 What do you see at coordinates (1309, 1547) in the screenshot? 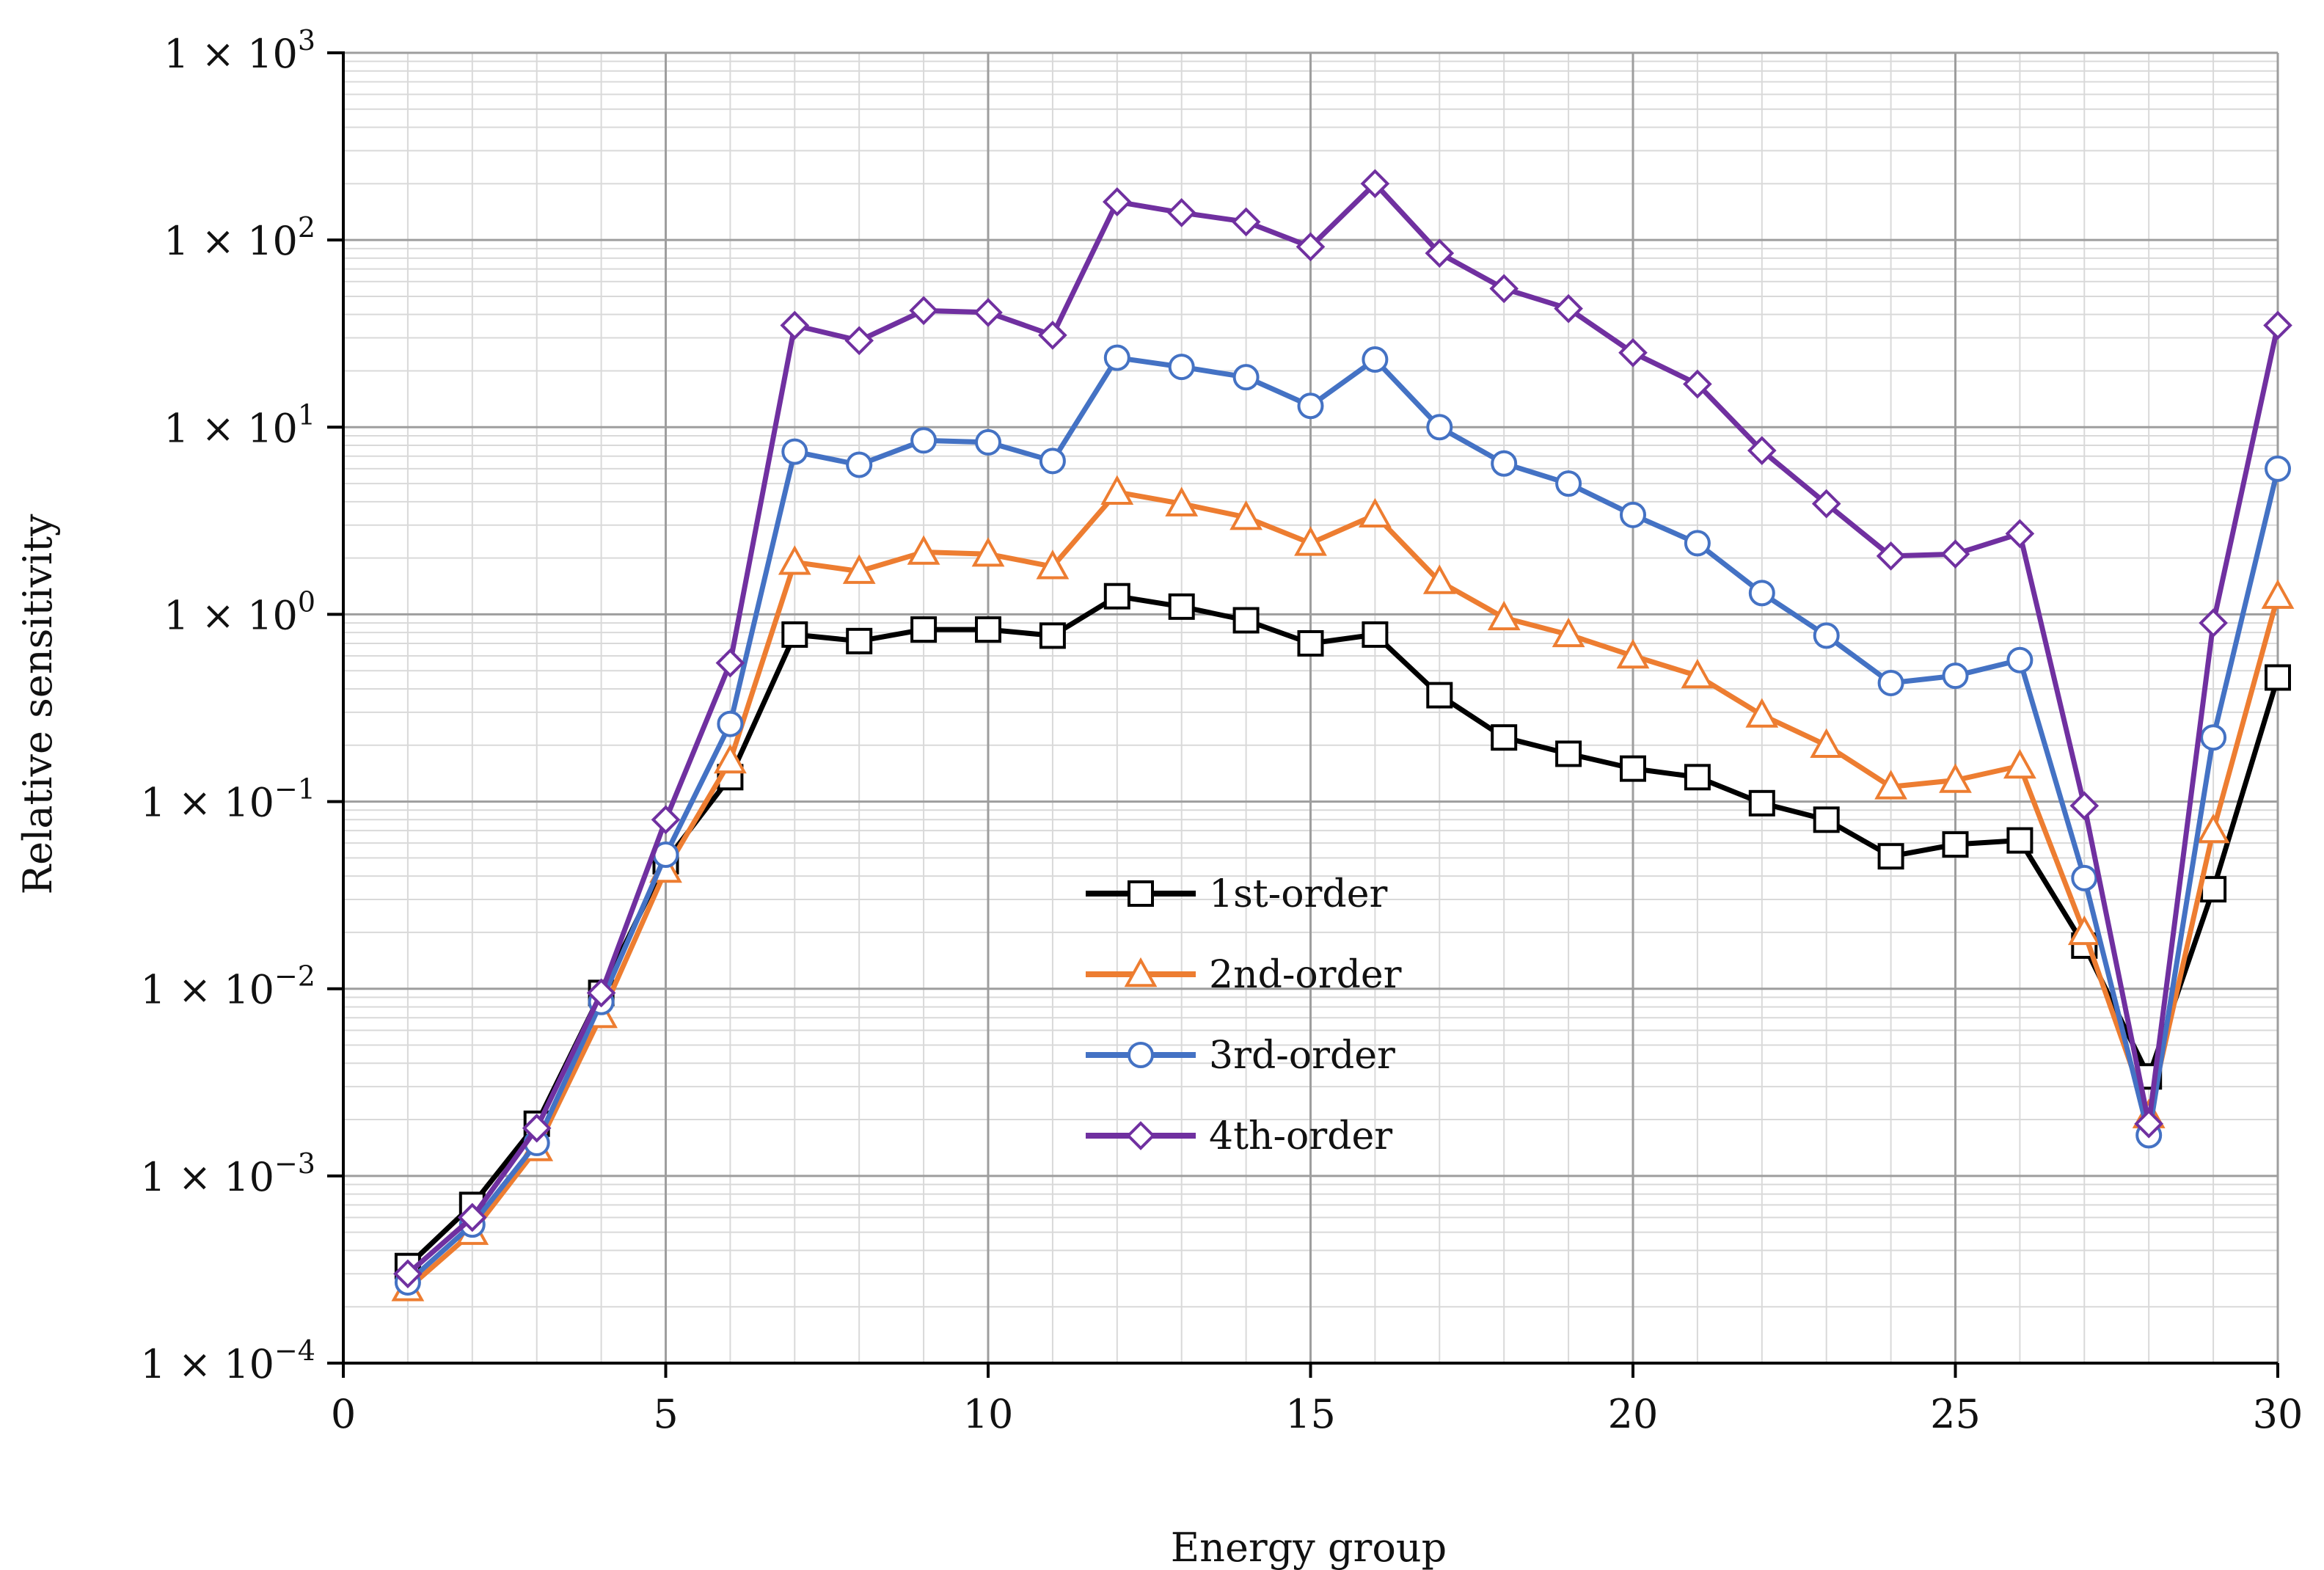
I see `x-axis-title: Energy group` at bounding box center [1309, 1547].